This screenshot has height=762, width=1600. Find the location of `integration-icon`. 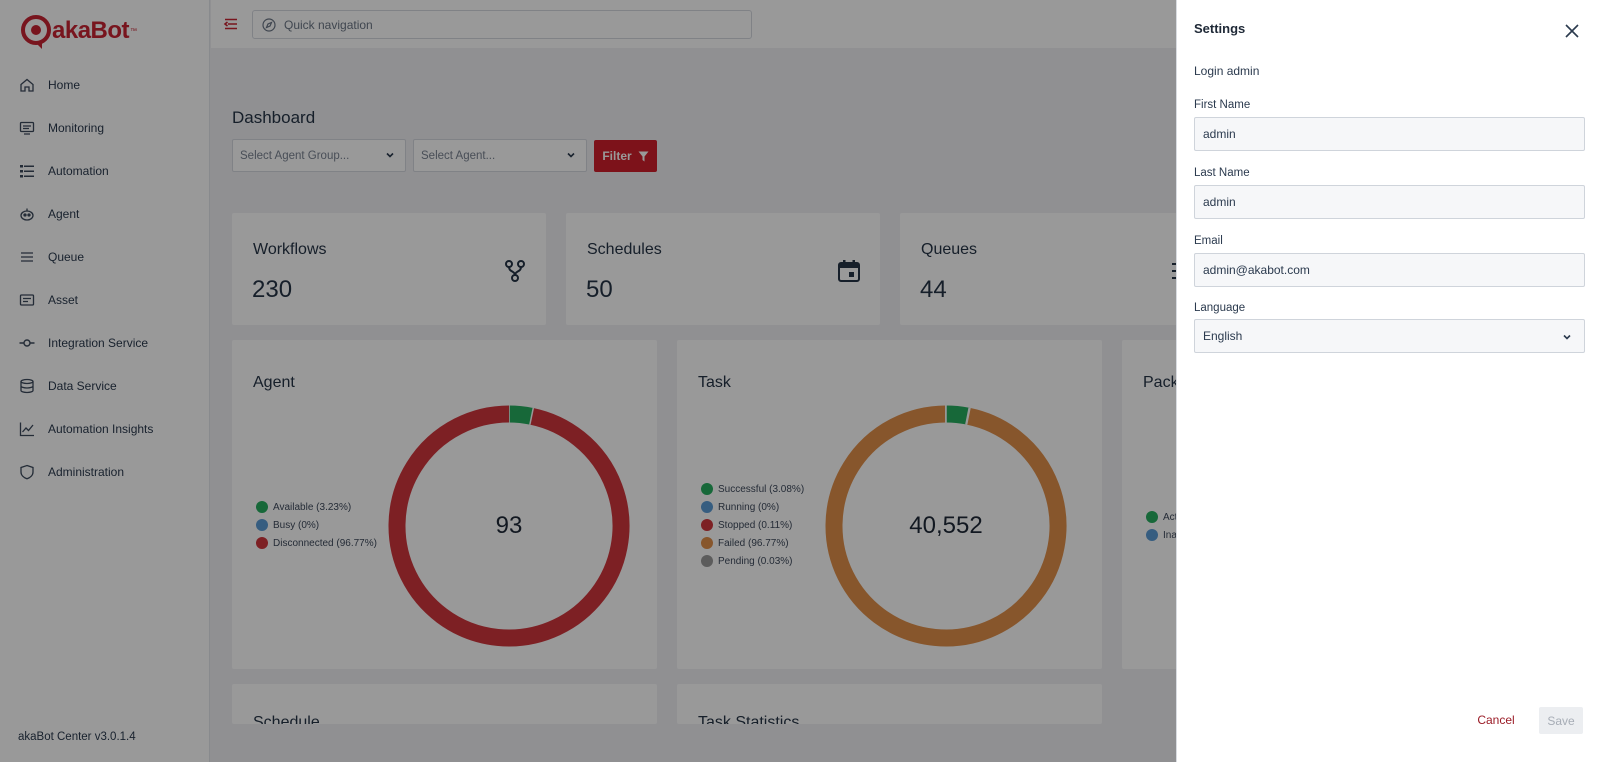

integration-icon is located at coordinates (27, 343).